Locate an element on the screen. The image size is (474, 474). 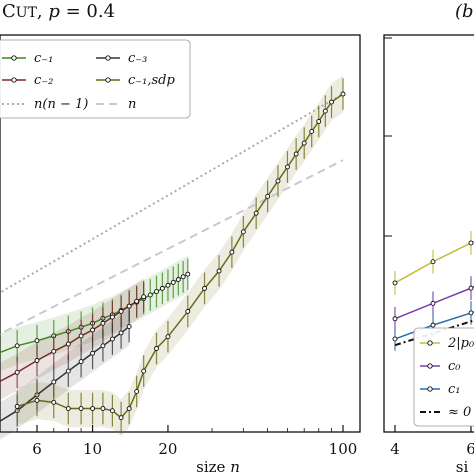
right-series-lines is located at coordinates (433, 291).